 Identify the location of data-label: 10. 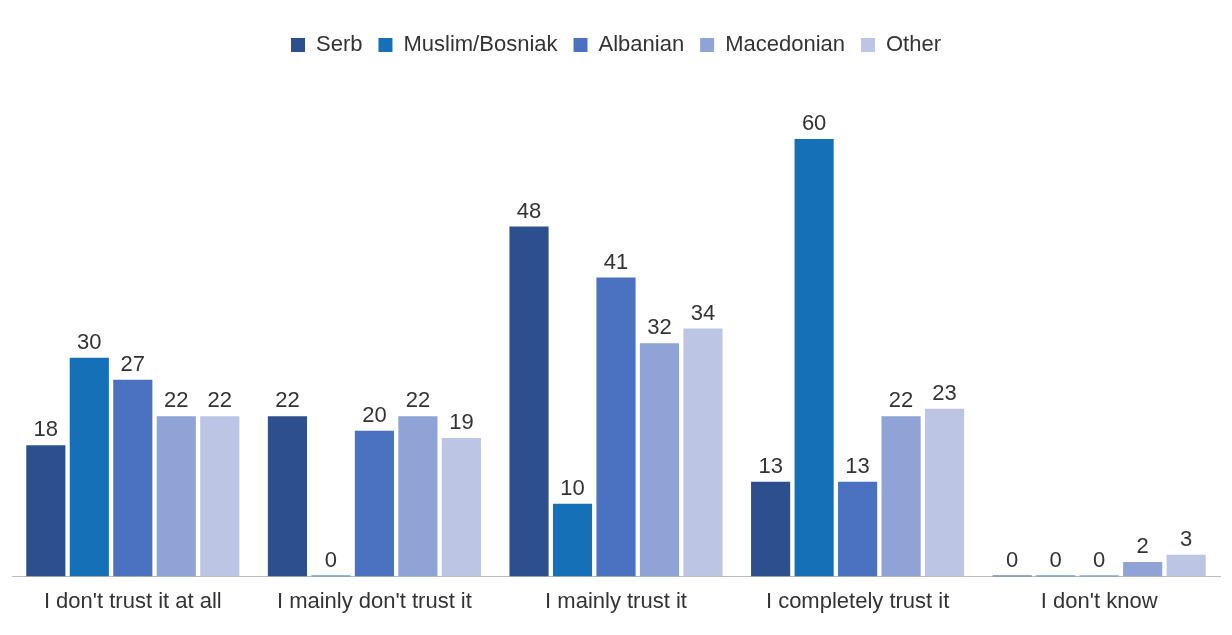
(572, 487).